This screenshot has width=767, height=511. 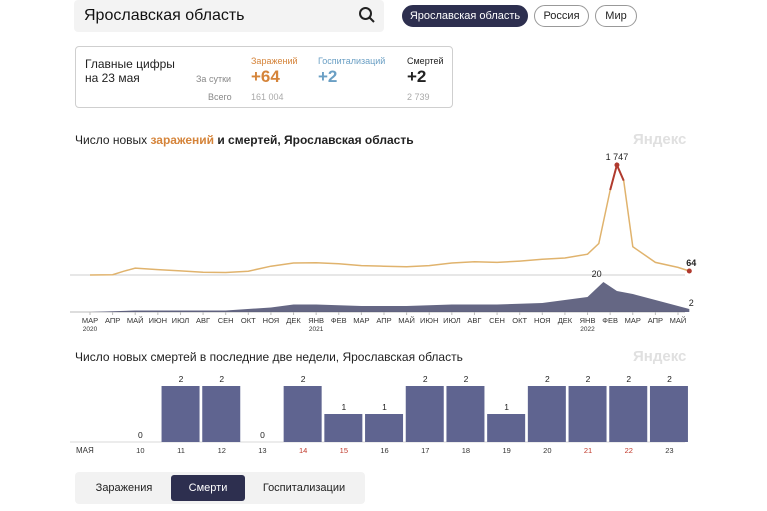 I want to click on infections-peak-line, so click(x=617, y=176).